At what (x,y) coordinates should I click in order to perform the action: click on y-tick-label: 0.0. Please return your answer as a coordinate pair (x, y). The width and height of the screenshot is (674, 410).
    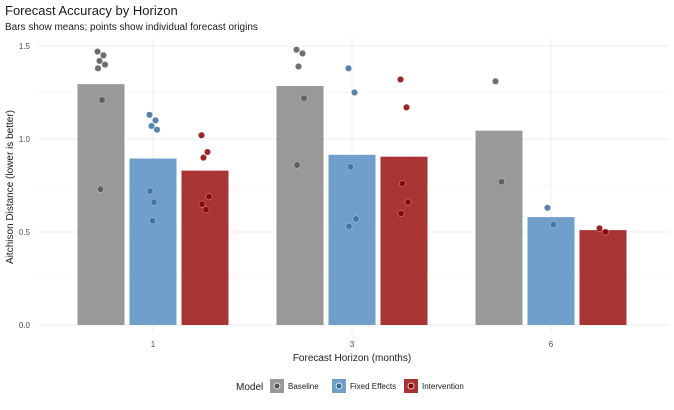
    Looking at the image, I should click on (25, 325).